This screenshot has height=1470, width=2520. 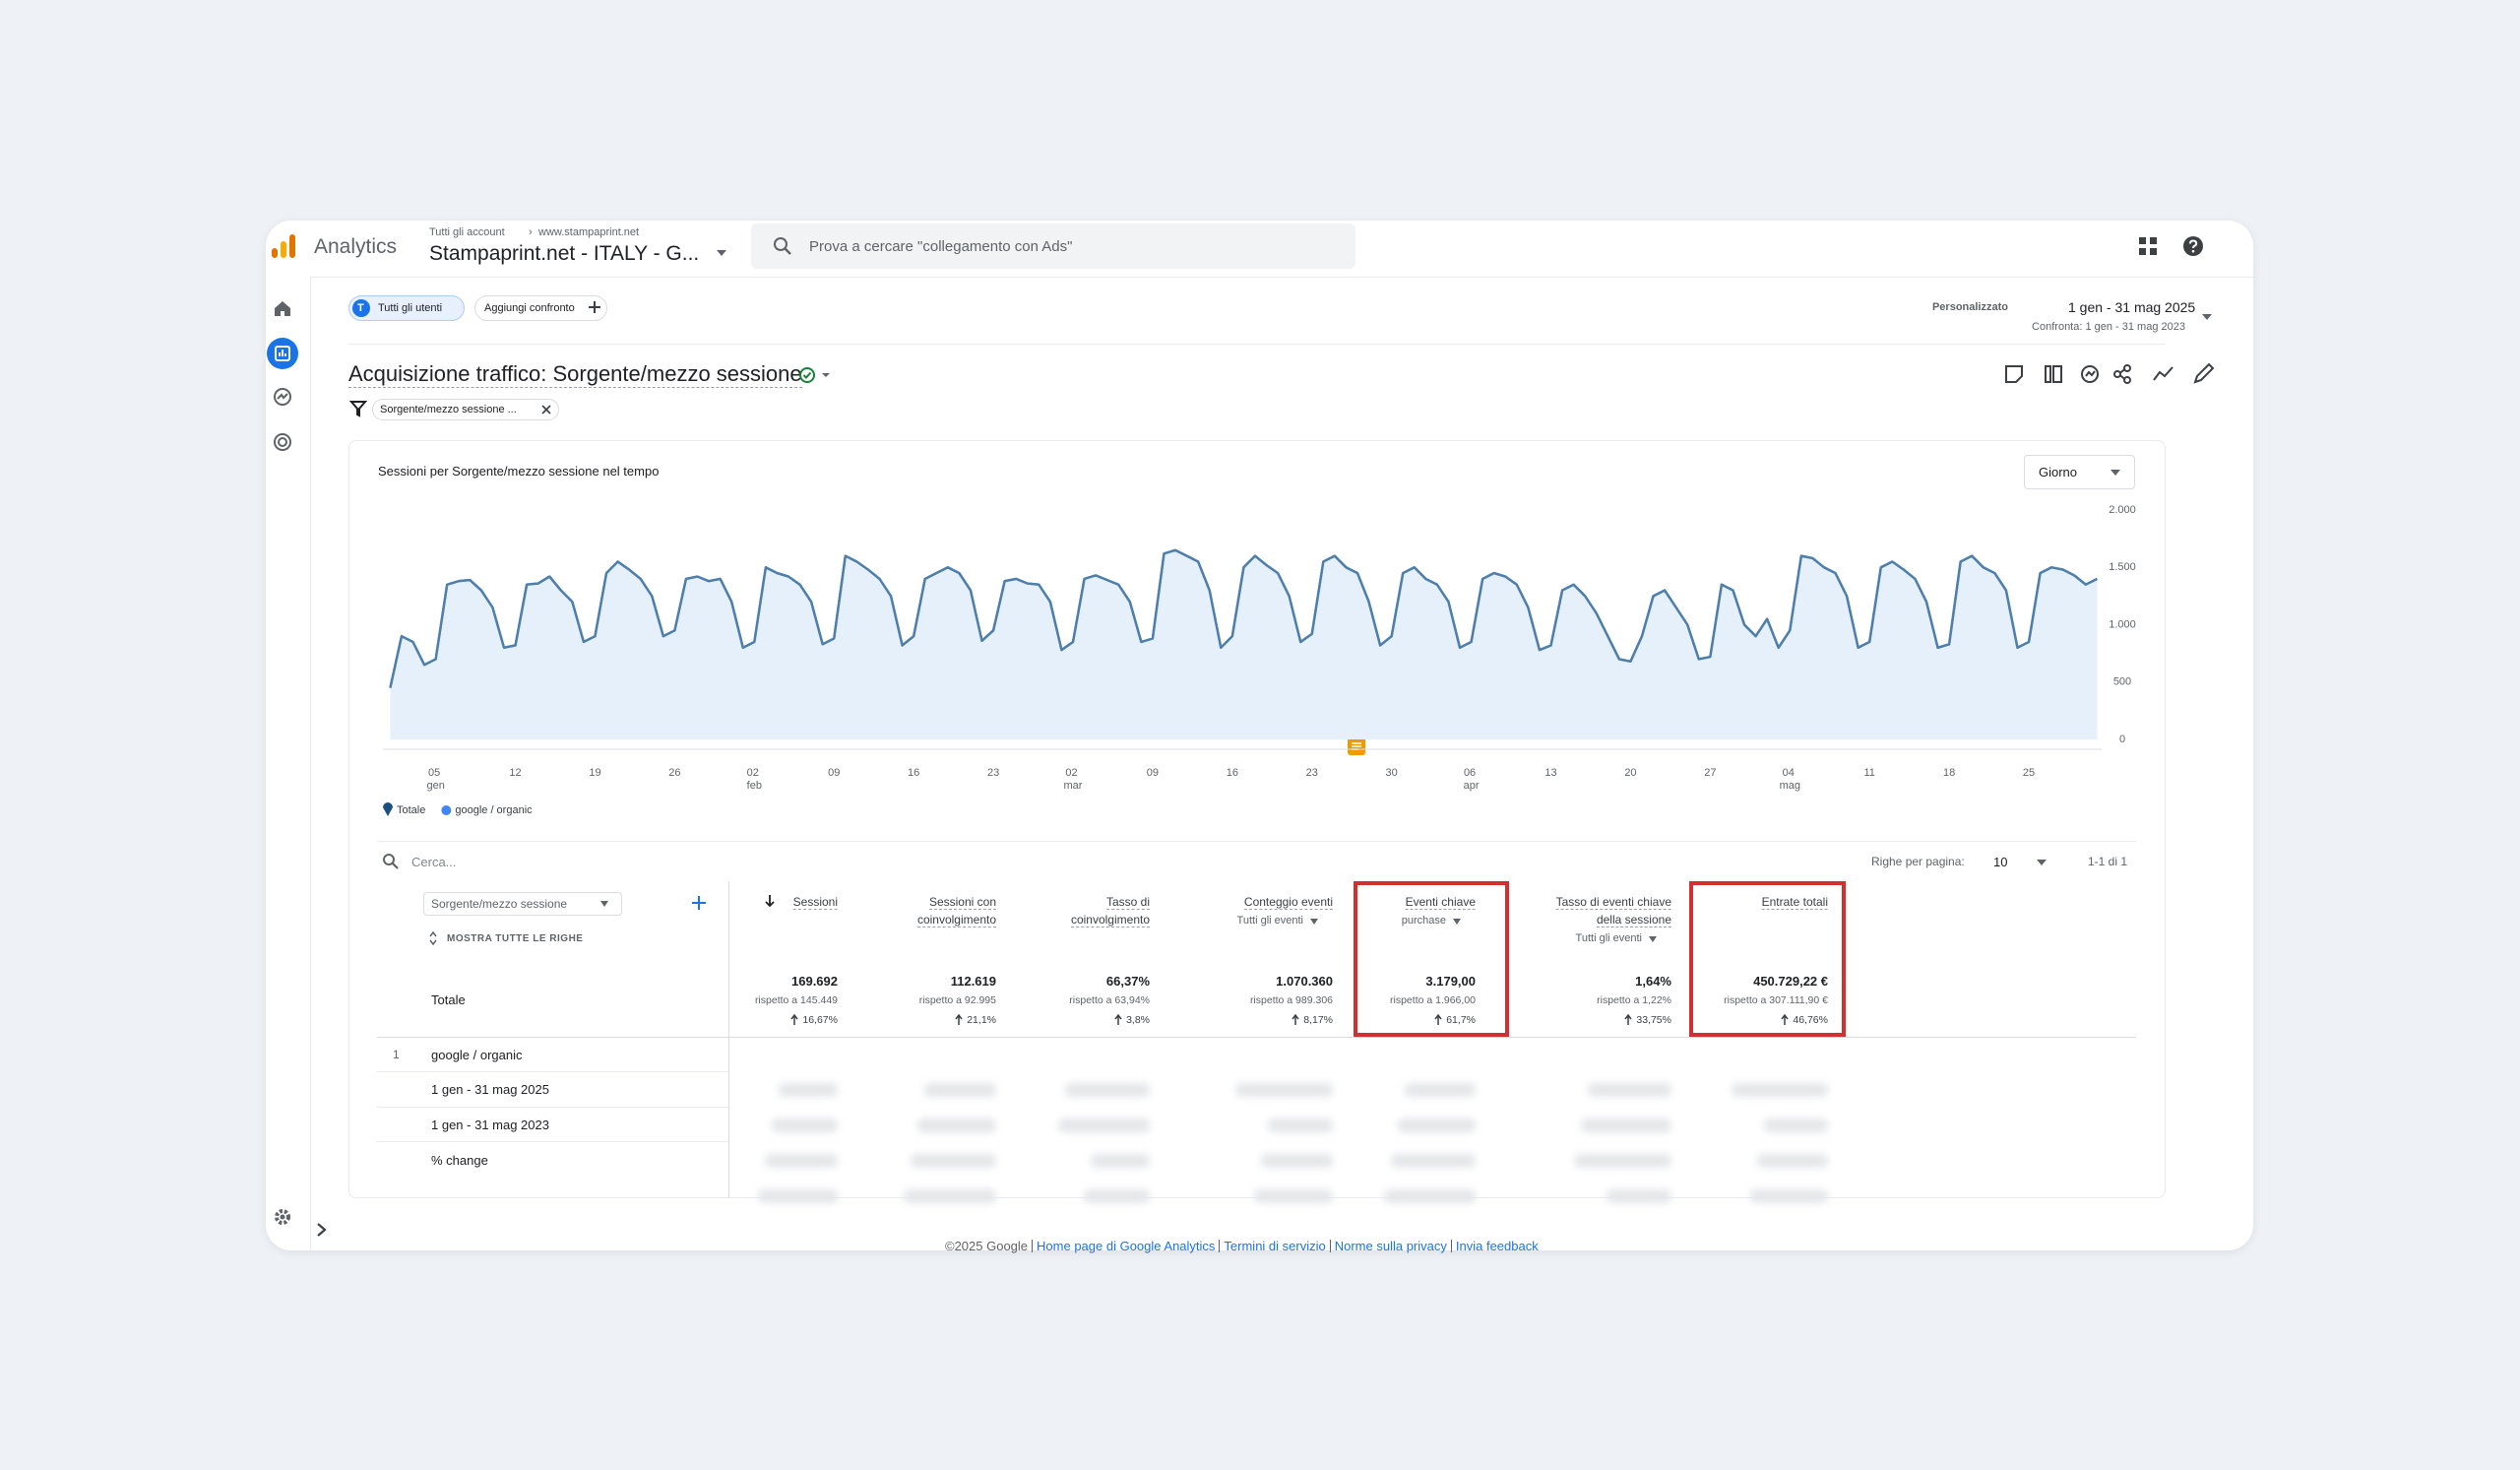 I want to click on date-caret, so click(x=2207, y=317).